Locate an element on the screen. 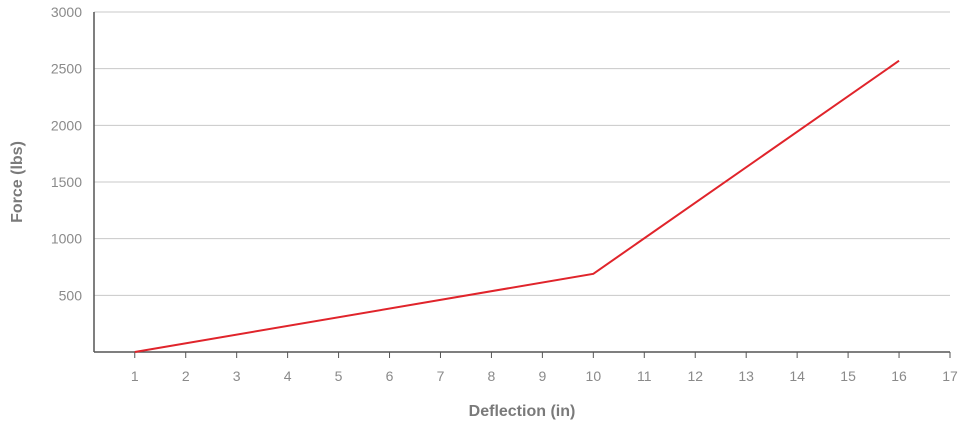  y-tick-label: 500 is located at coordinates (71, 295).